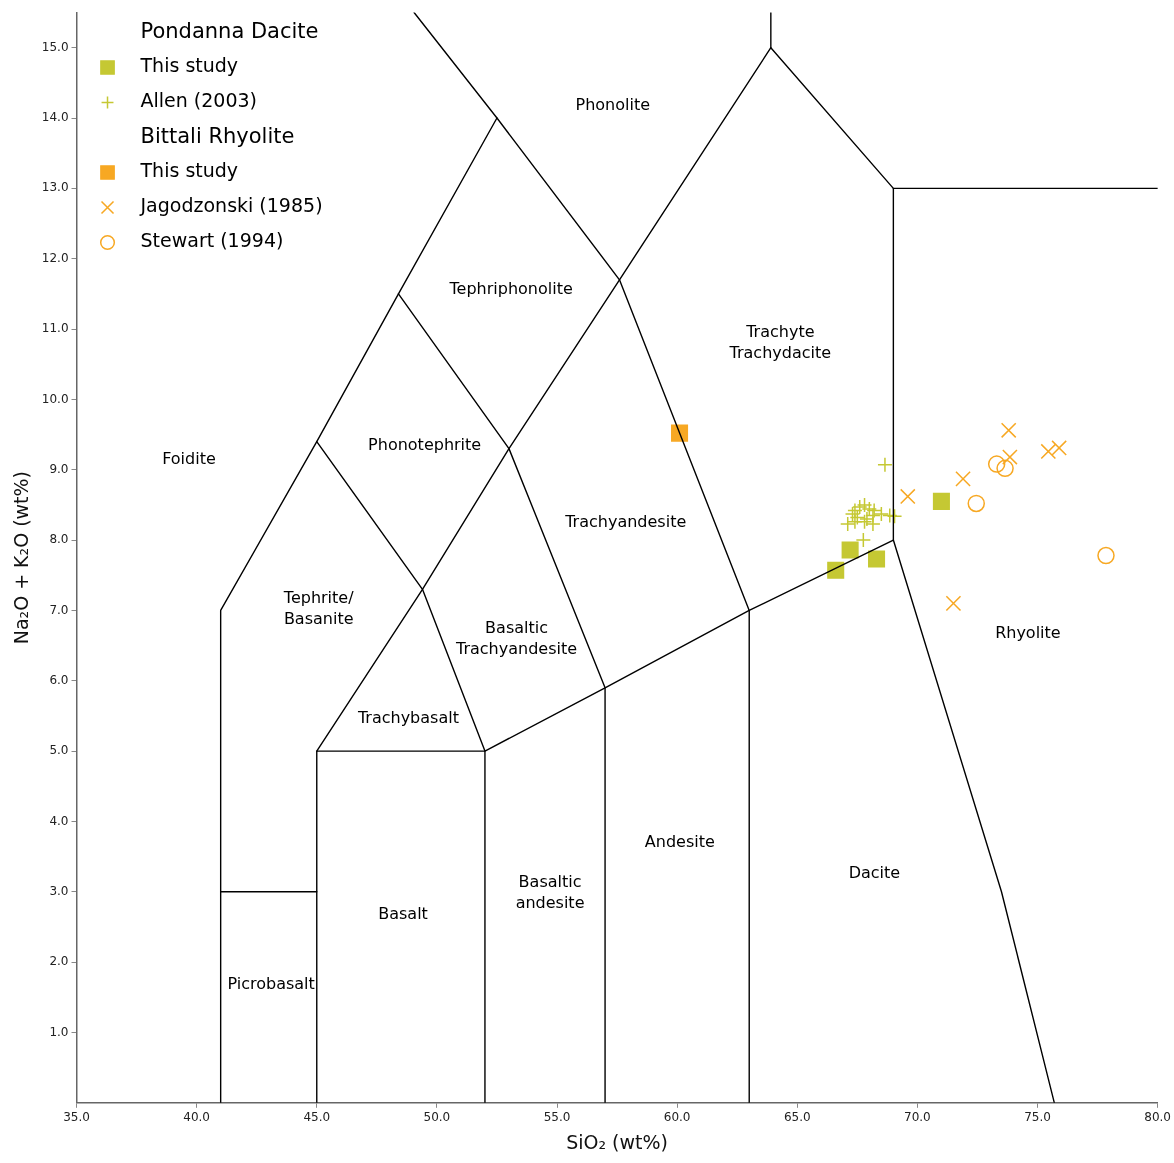 The width and height of the screenshot is (1174, 1163). I want to click on legend-label: Jagodzonski (1985), so click(231, 205).